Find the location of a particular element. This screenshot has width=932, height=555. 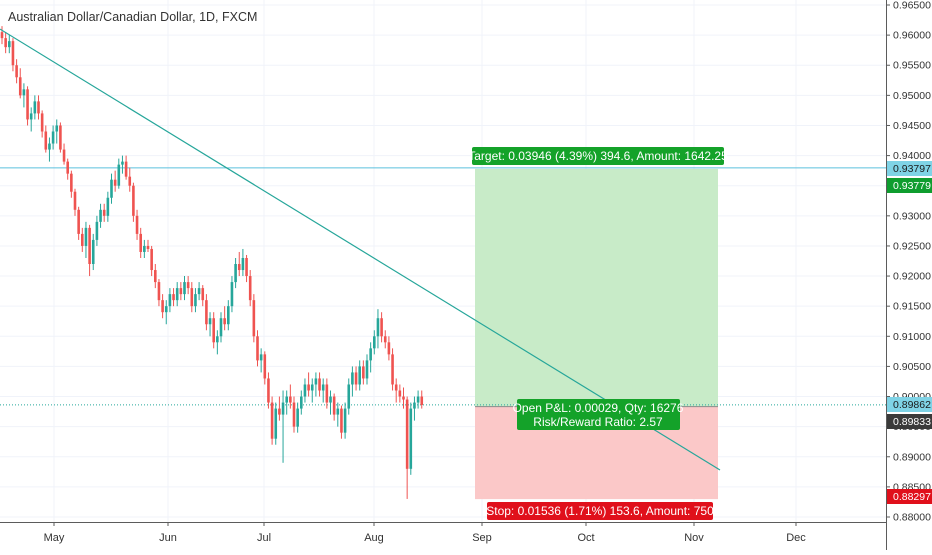

target-price-tag: 0.93779 is located at coordinates (912, 186).